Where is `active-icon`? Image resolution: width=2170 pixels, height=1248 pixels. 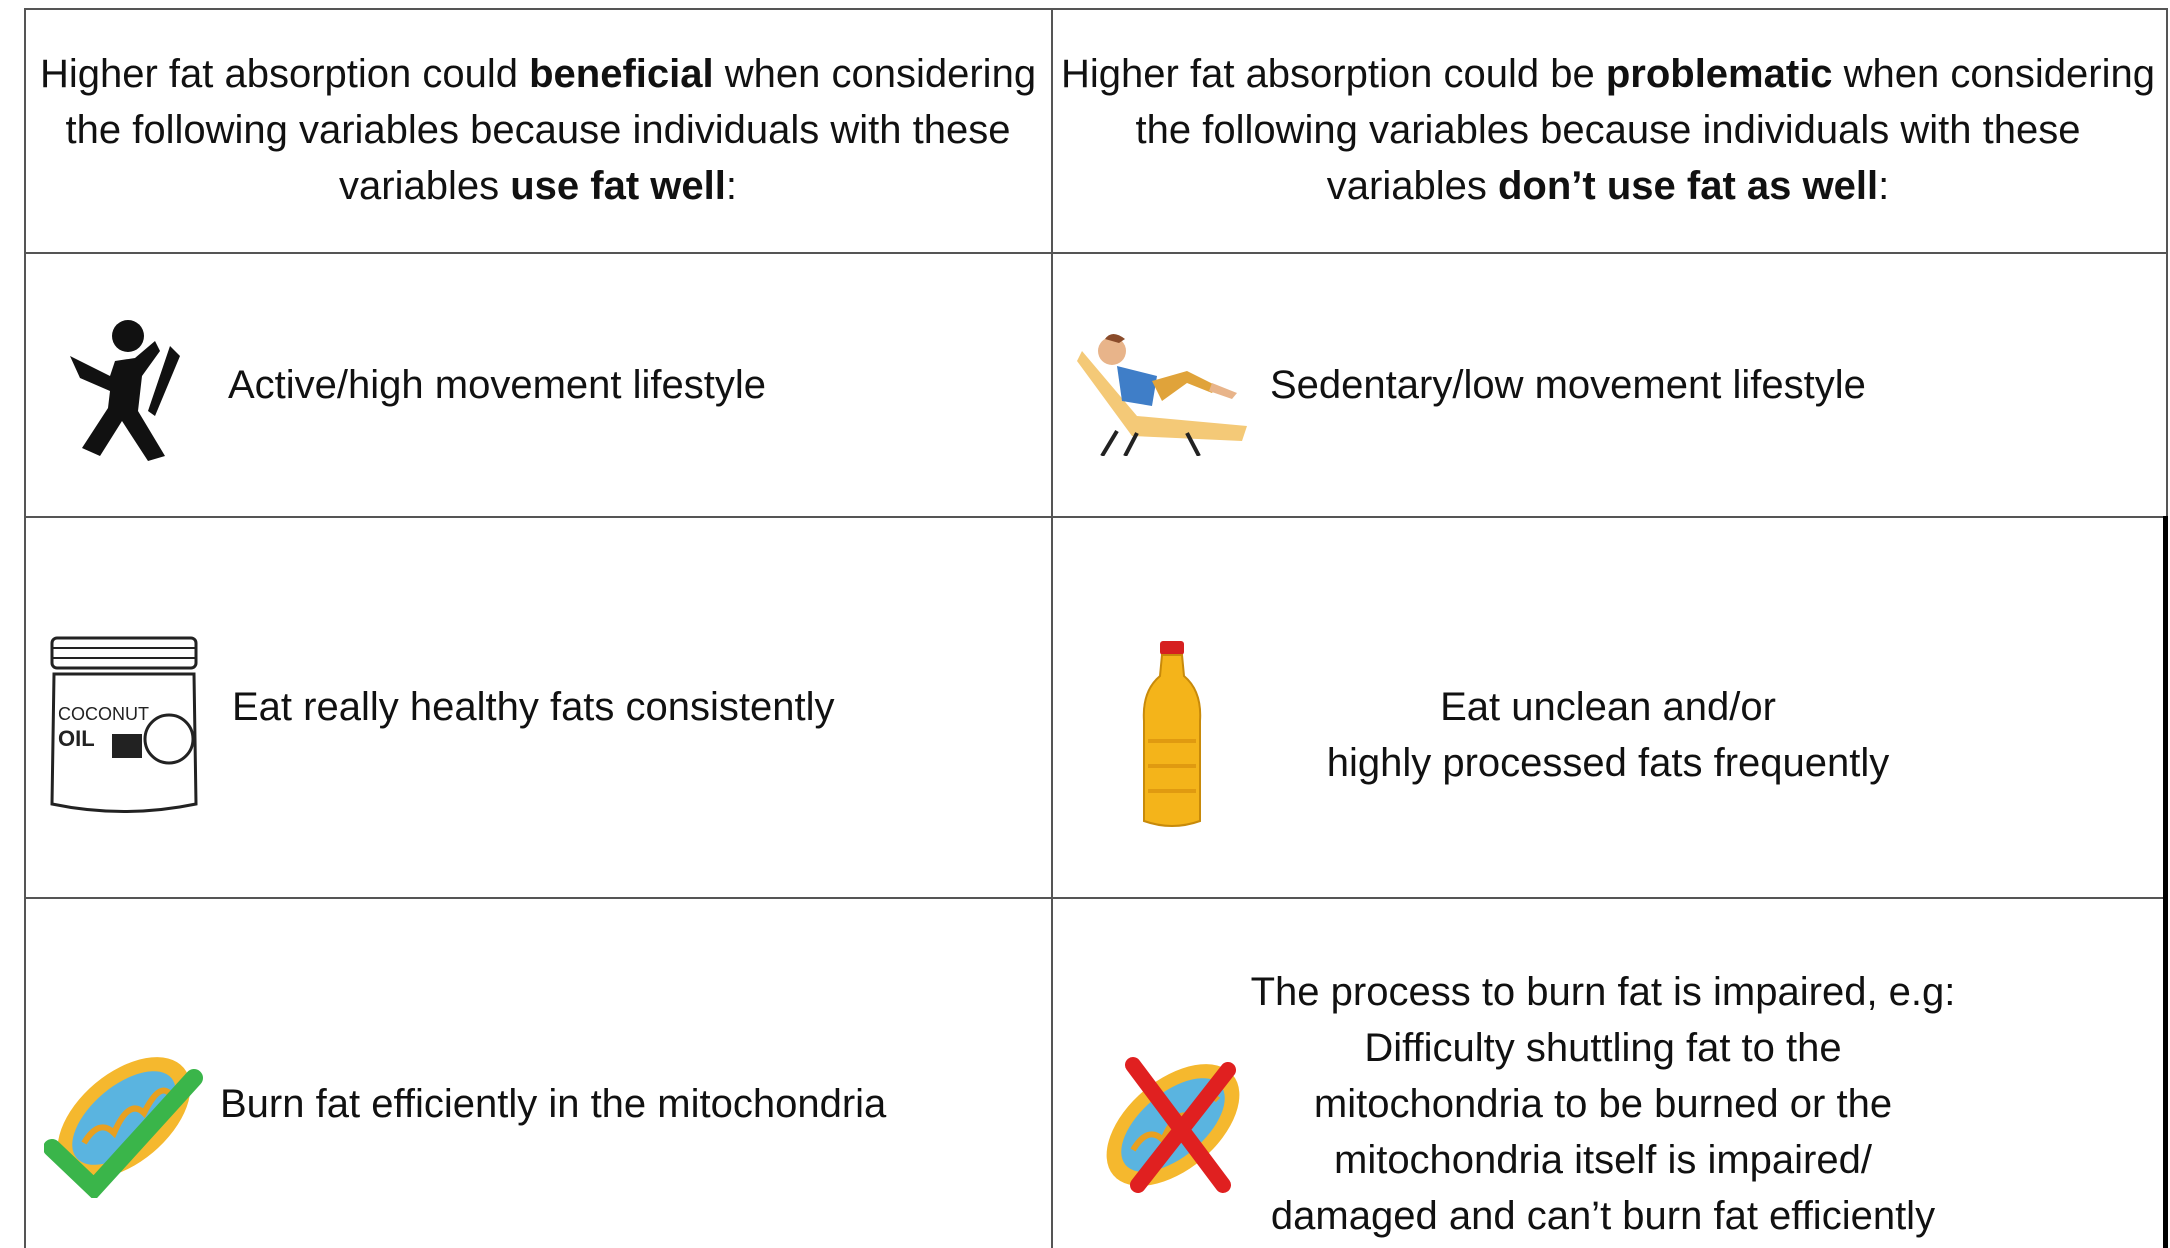
active-icon is located at coordinates (125, 390).